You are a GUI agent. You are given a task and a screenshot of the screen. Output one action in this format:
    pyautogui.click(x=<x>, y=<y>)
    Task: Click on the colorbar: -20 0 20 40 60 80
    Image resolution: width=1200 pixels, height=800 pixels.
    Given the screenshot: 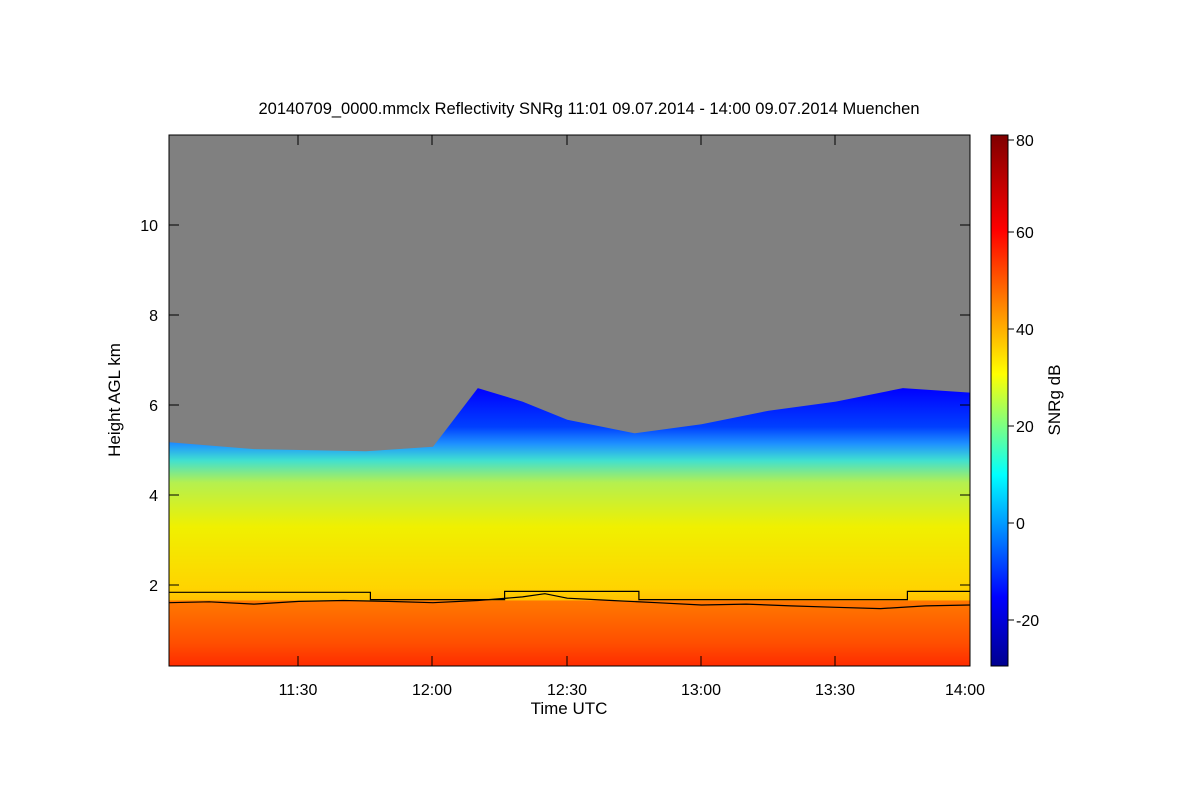 What is the action you would take?
    pyautogui.click(x=1014, y=400)
    